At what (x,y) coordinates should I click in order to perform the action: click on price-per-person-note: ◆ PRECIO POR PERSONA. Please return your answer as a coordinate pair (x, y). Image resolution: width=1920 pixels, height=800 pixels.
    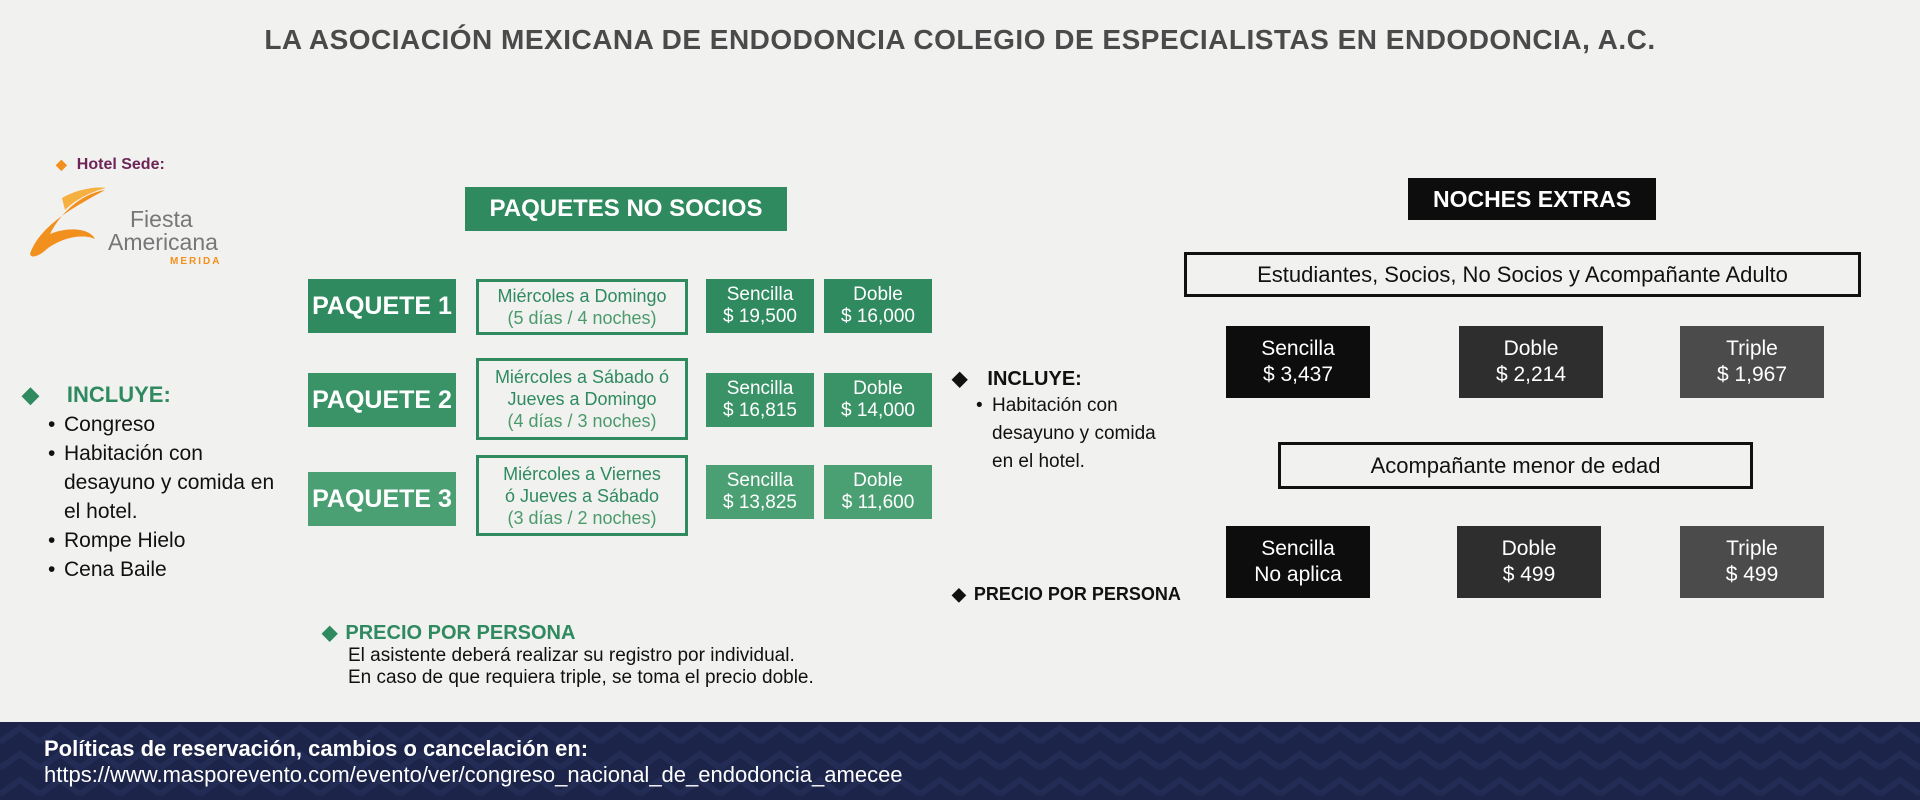
    Looking at the image, I should click on (448, 632).